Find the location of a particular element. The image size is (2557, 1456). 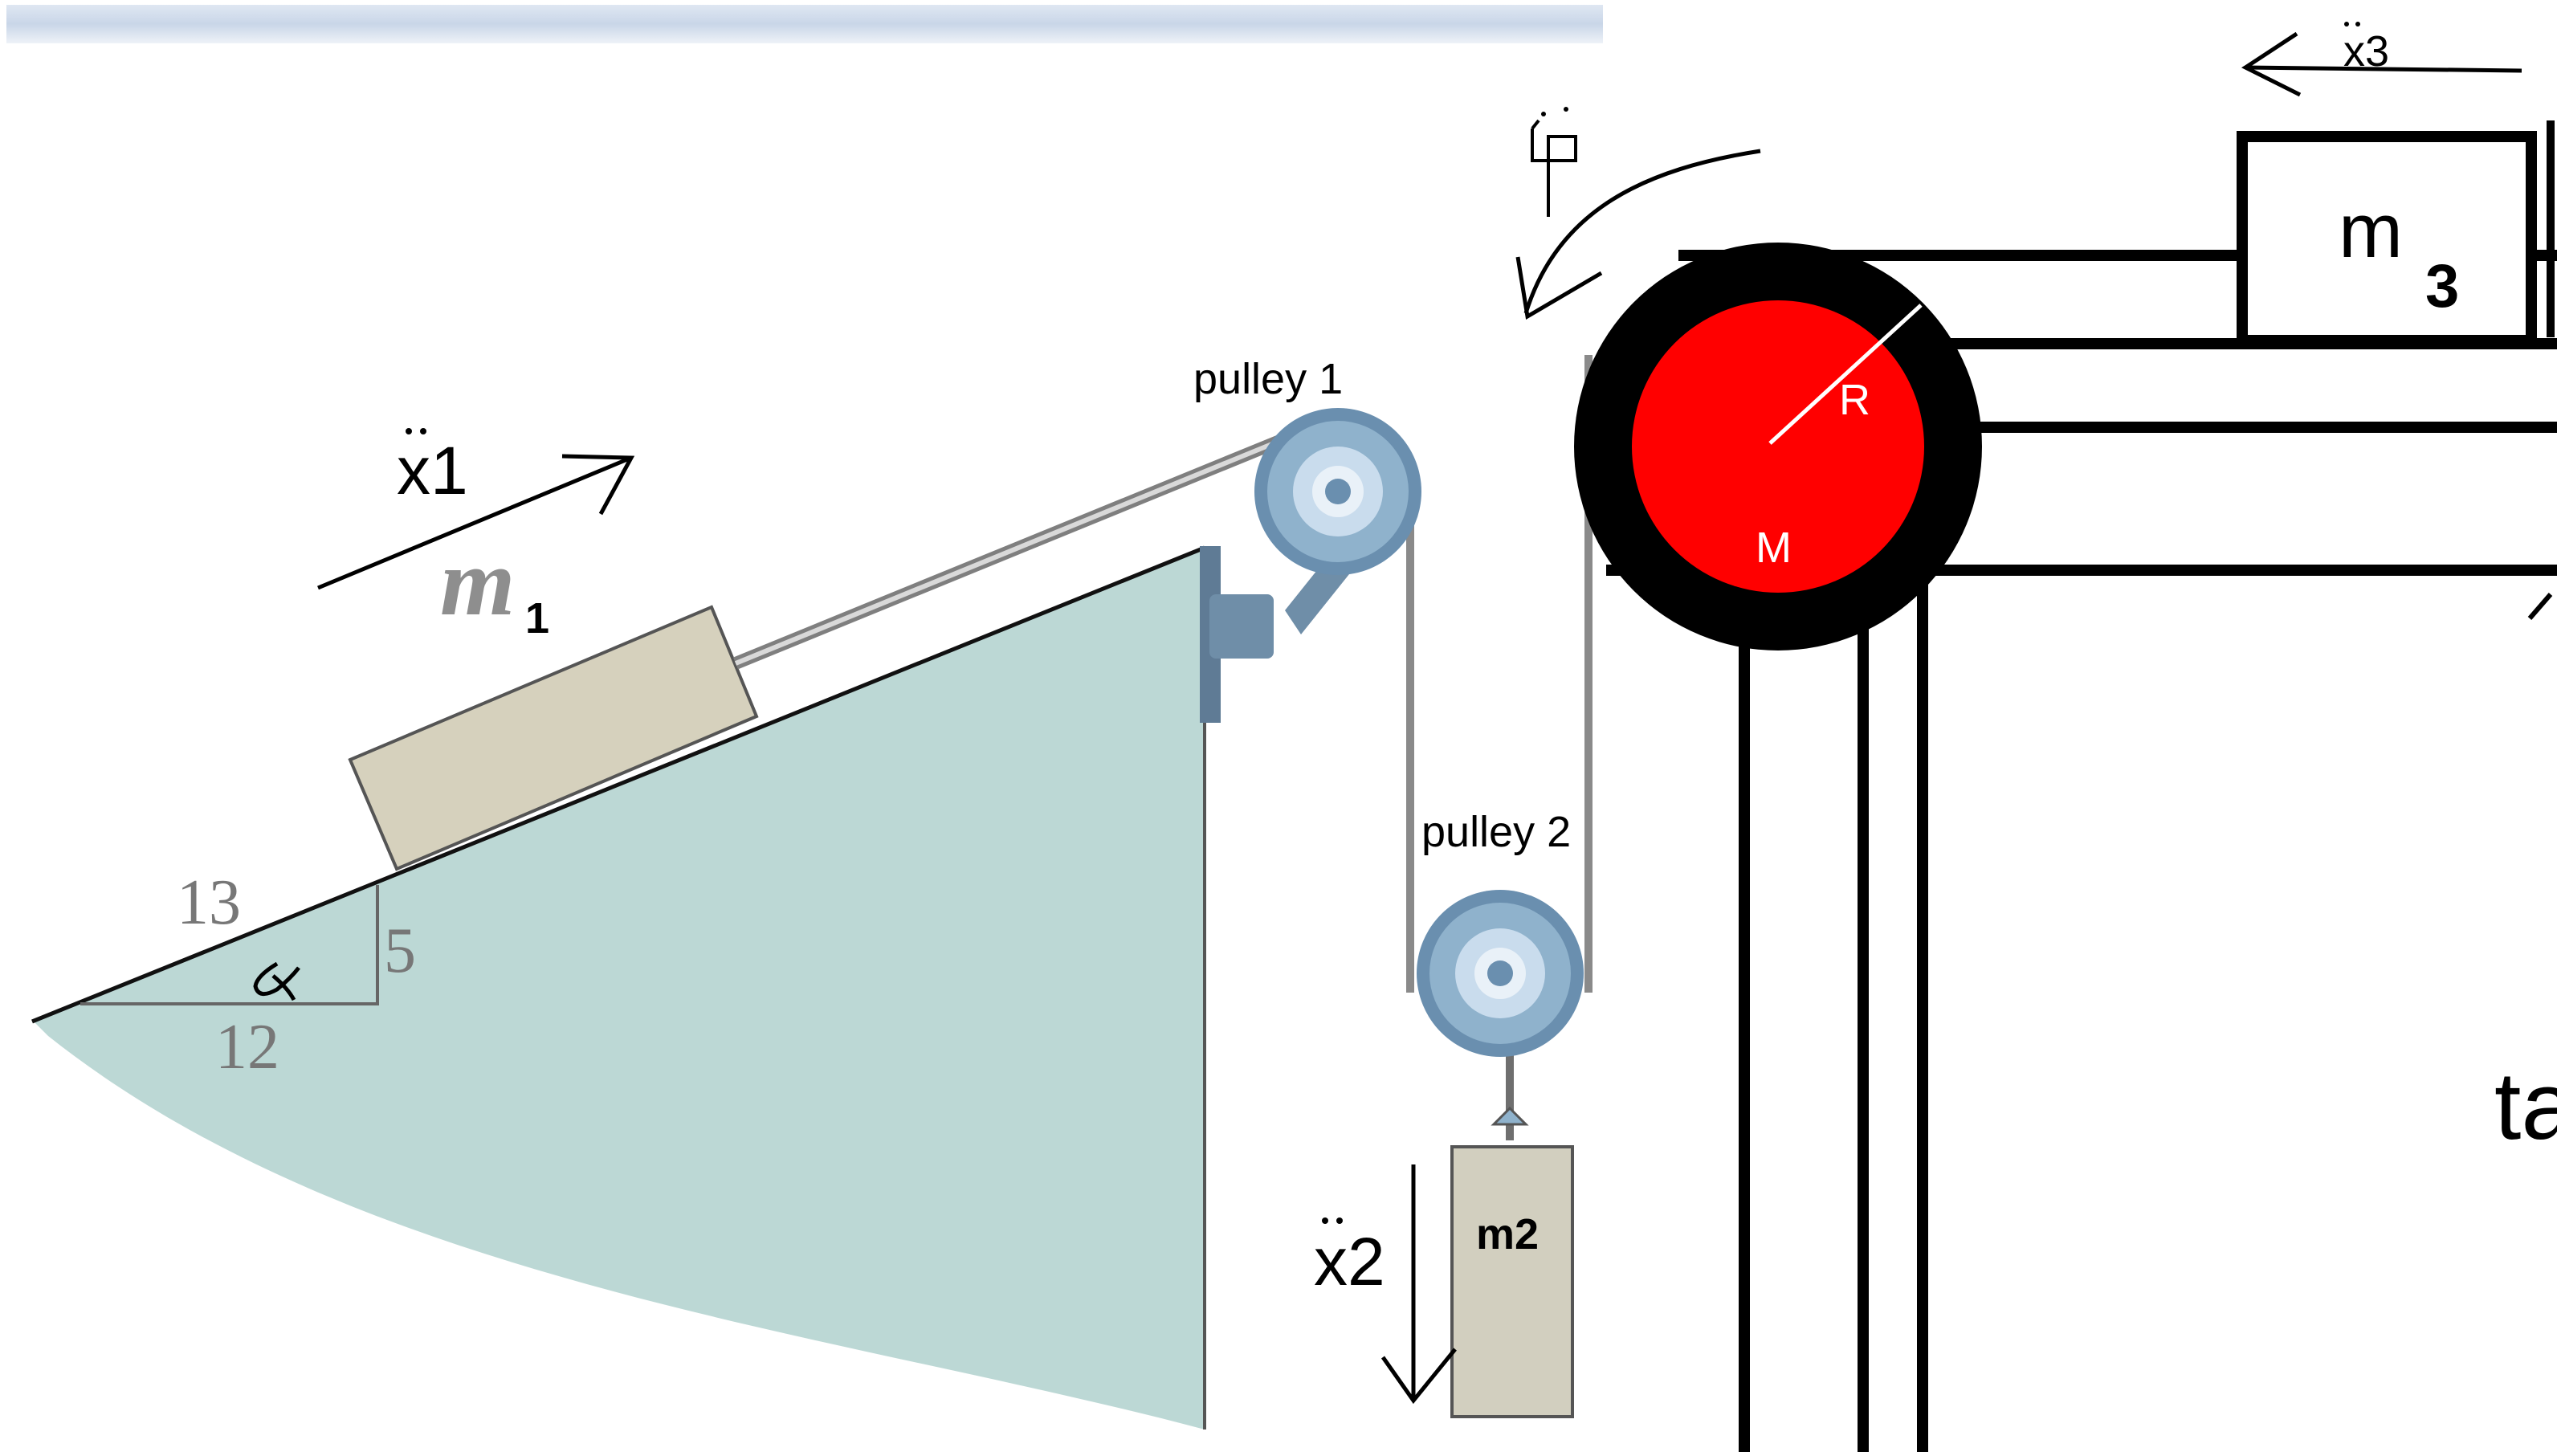

block-m3 is located at coordinates (2387, 238).